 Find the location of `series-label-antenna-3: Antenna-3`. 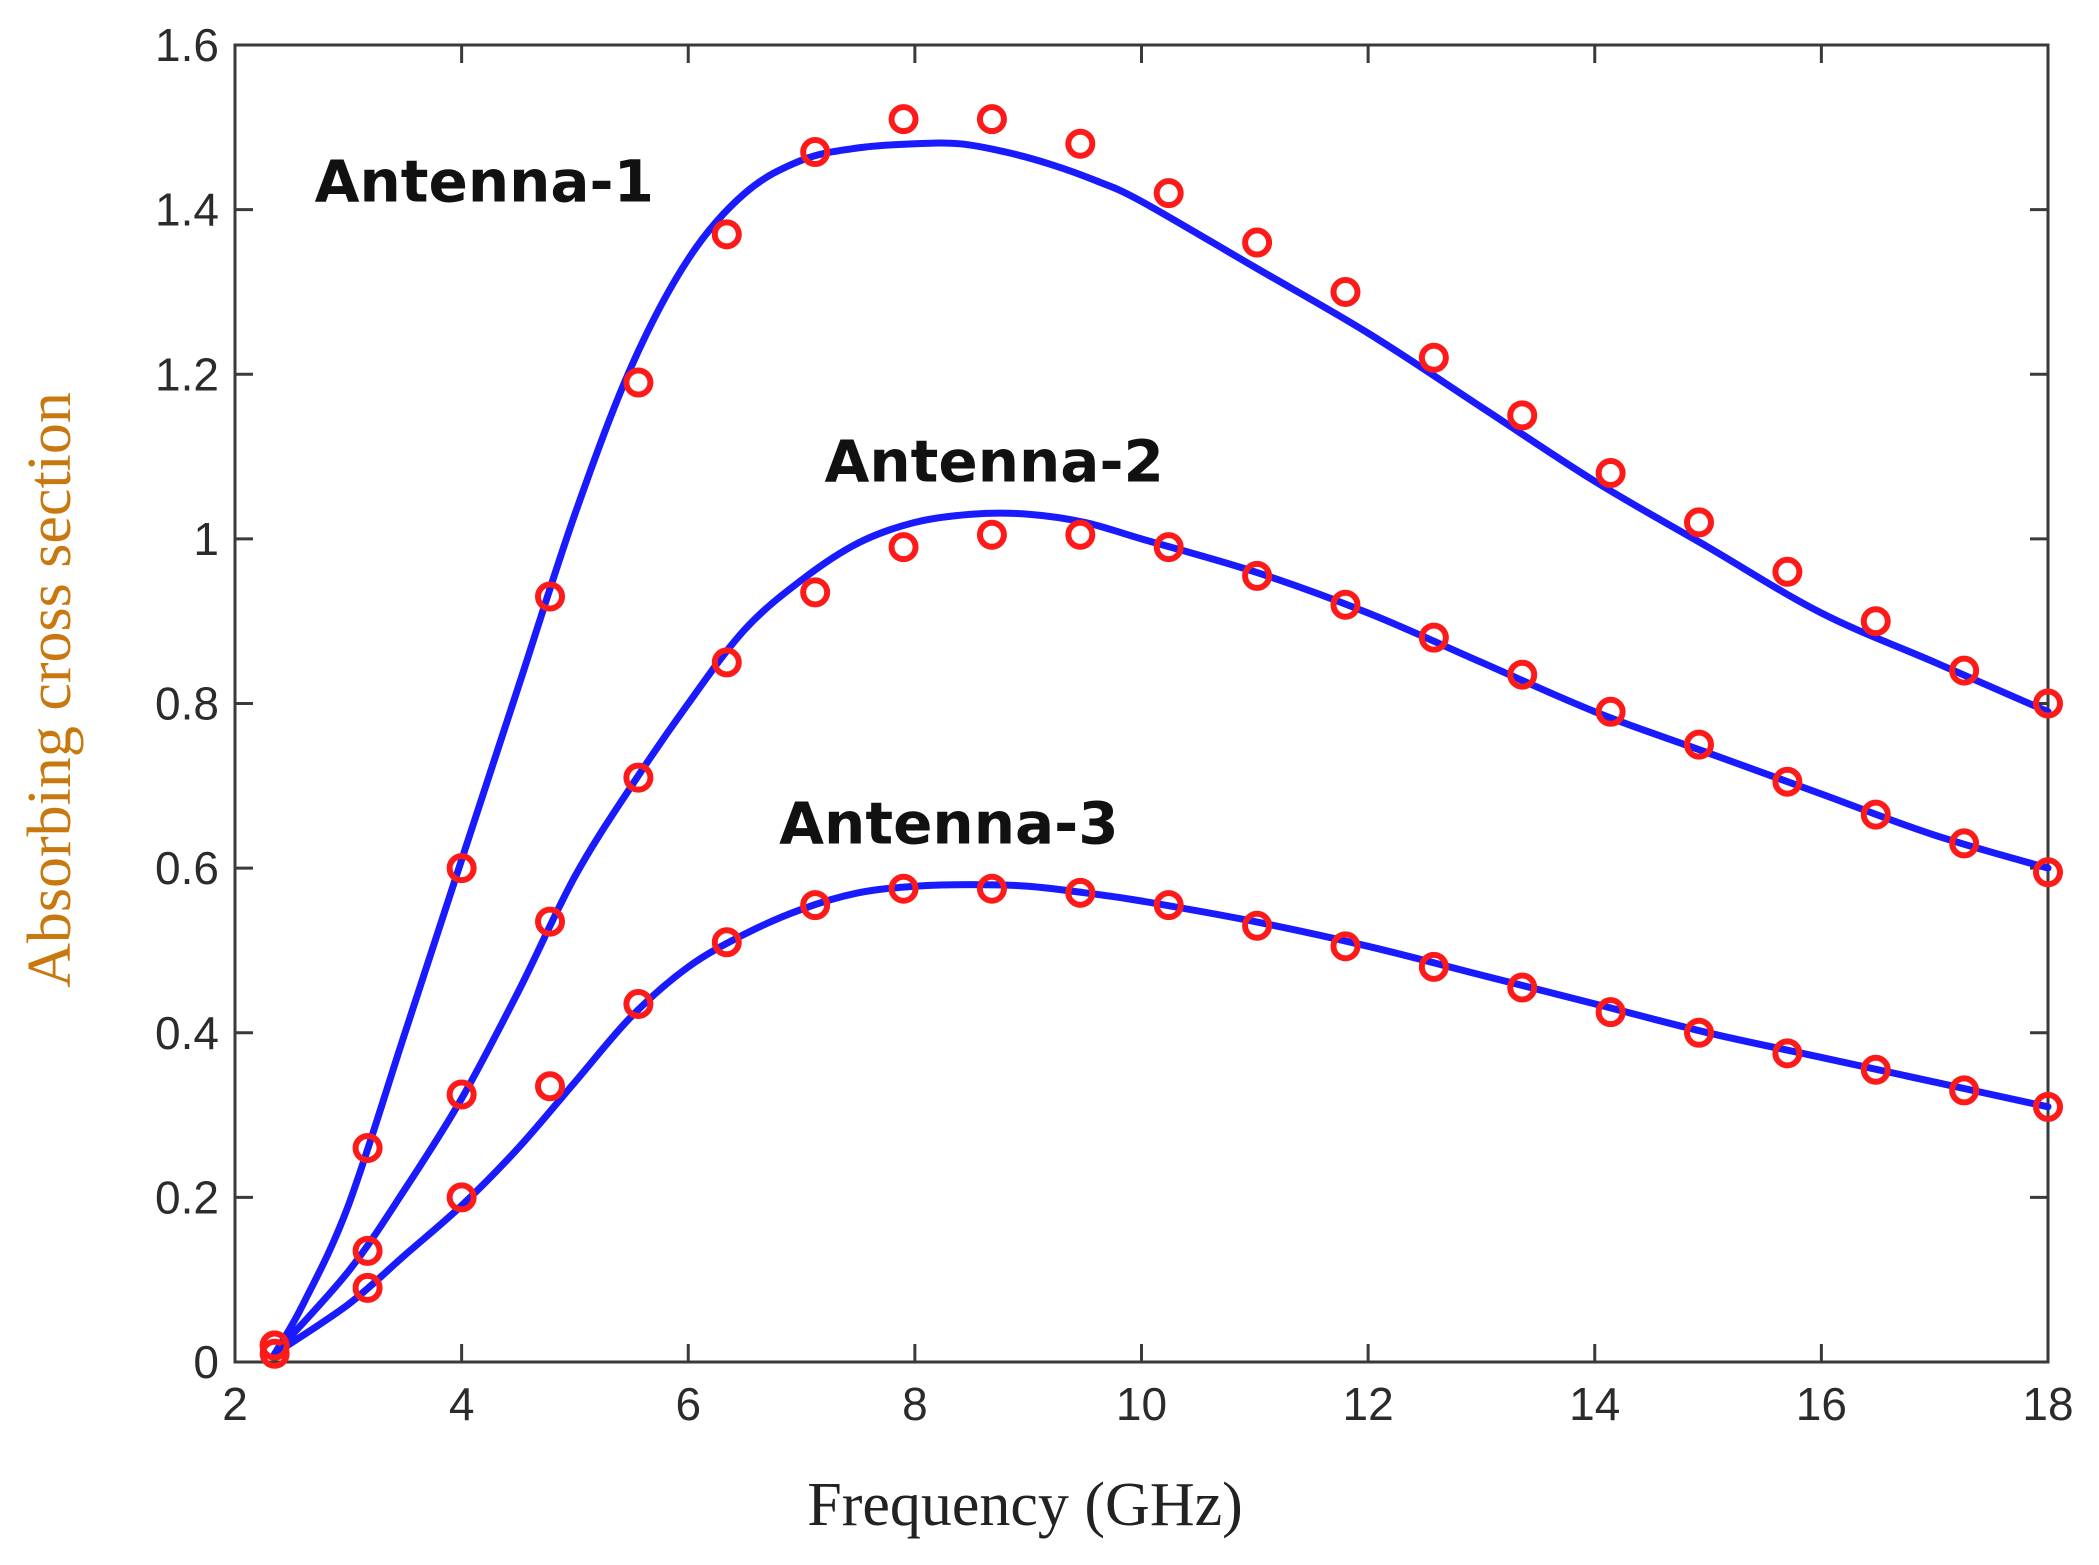

series-label-antenna-3: Antenna-3 is located at coordinates (948, 823).